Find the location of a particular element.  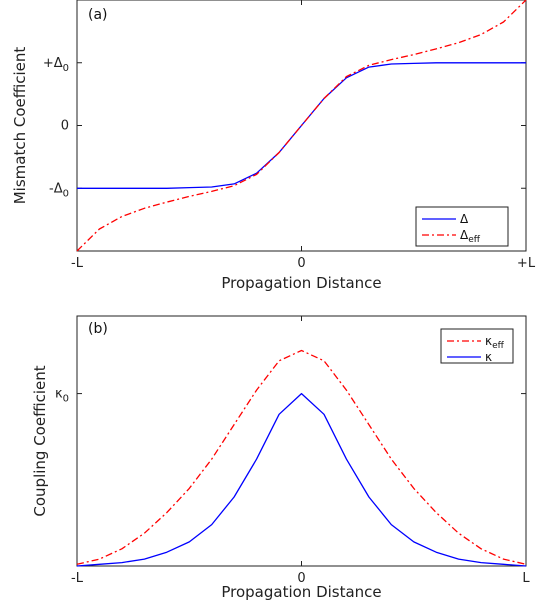

y-axis-label: Coupling Coefficient is located at coordinates (40, 440).